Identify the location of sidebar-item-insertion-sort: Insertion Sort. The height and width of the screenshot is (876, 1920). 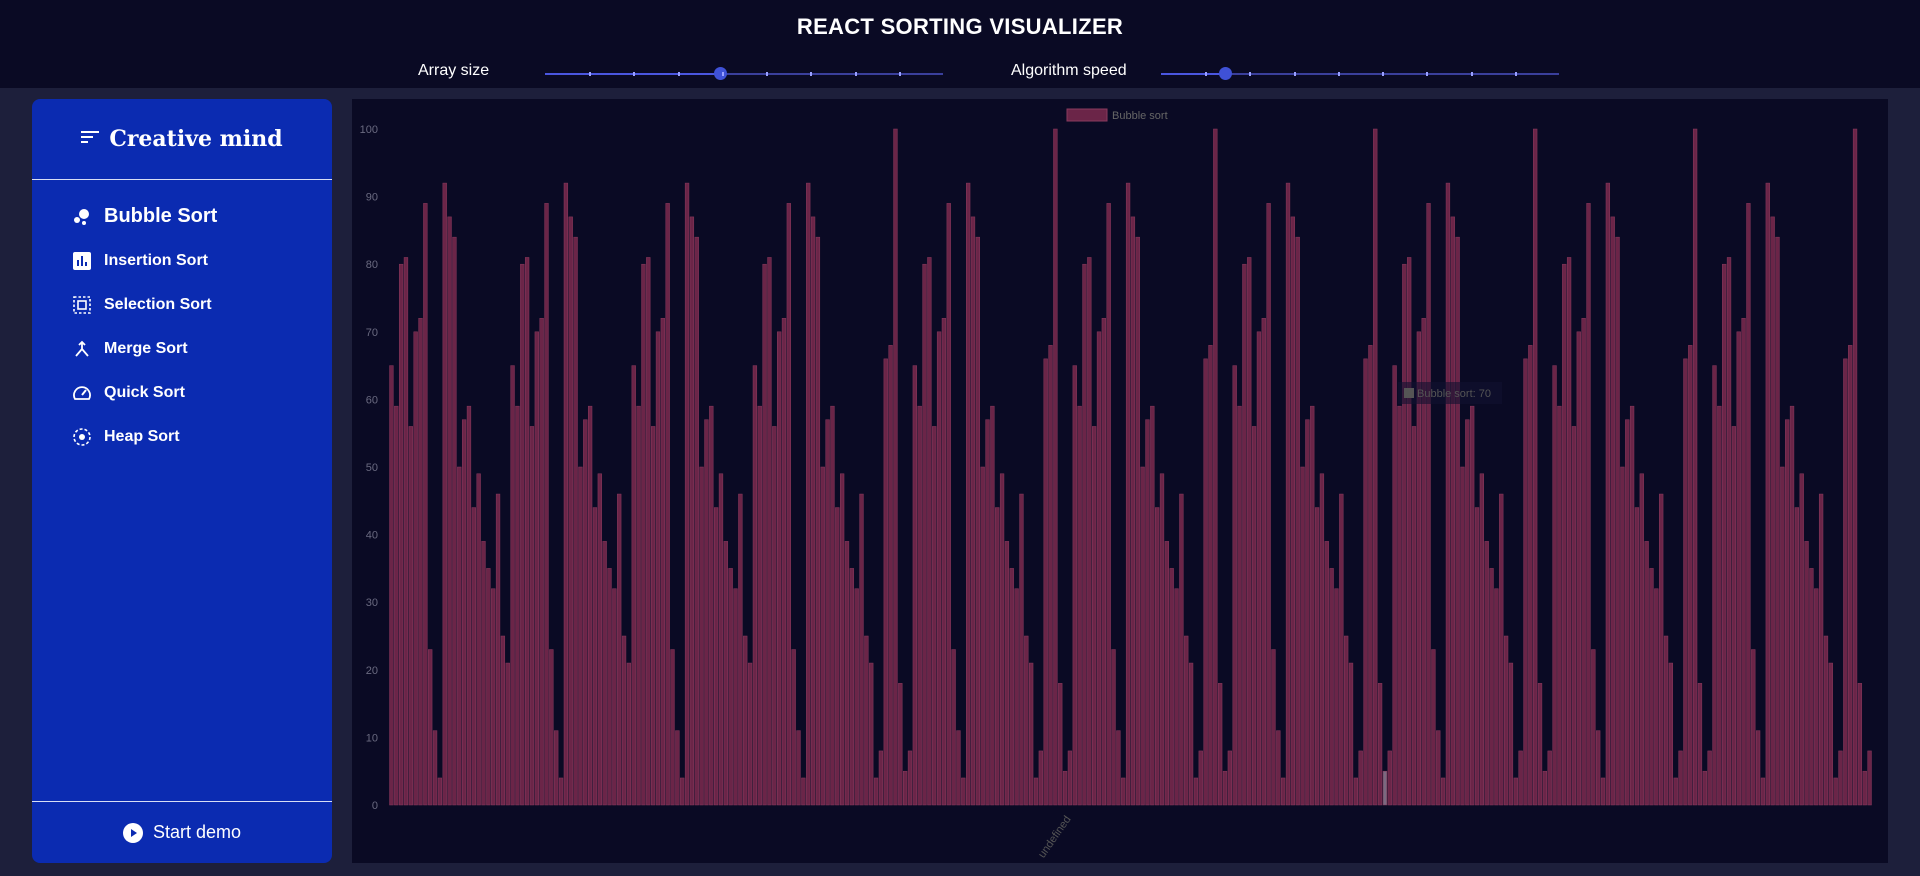
(140, 261).